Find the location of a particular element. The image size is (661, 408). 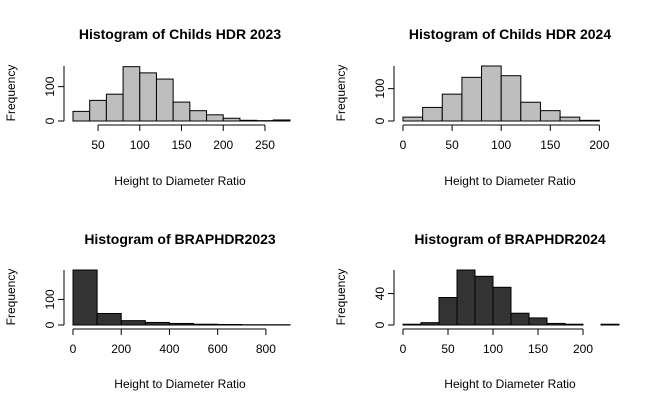

chart4-y-tick-label: 0 is located at coordinates (380, 324).